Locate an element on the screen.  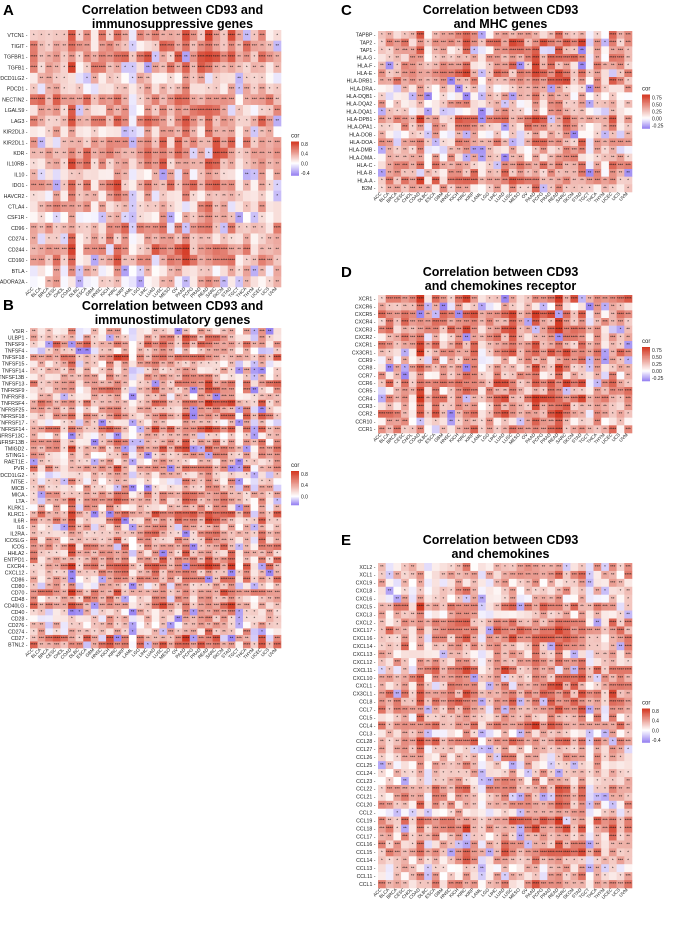
gene-label: CD160 - is located at coordinates (18, 261).